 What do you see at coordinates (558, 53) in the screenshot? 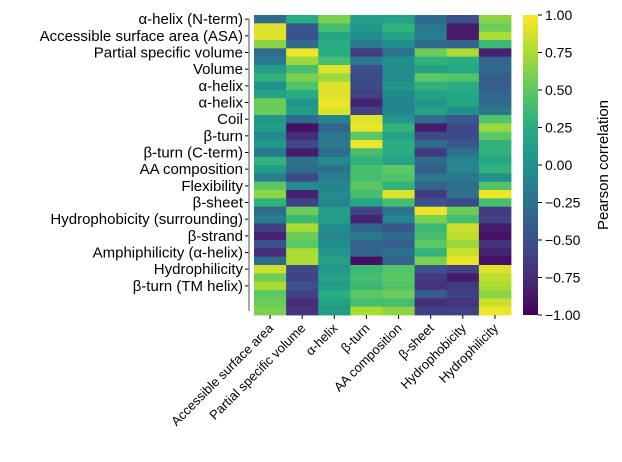
I see `colorbar-tick-label: 0.75` at bounding box center [558, 53].